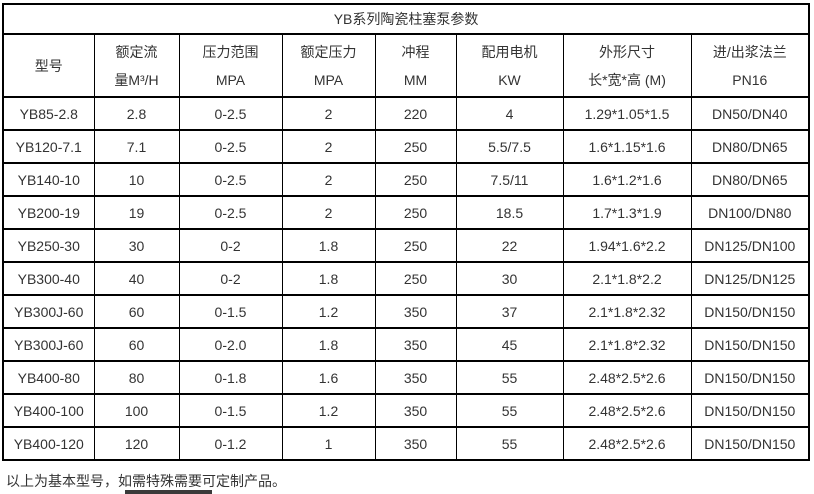  Describe the element at coordinates (48, 179) in the screenshot. I see `table-cell: YB140-10` at that location.